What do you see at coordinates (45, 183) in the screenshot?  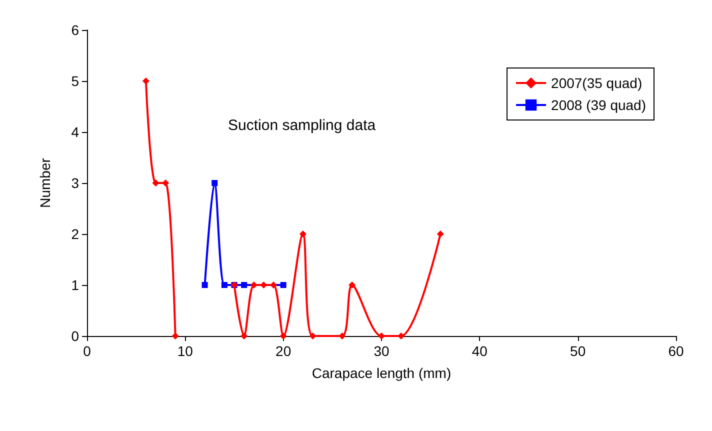 I see `y-axis-title: Number` at bounding box center [45, 183].